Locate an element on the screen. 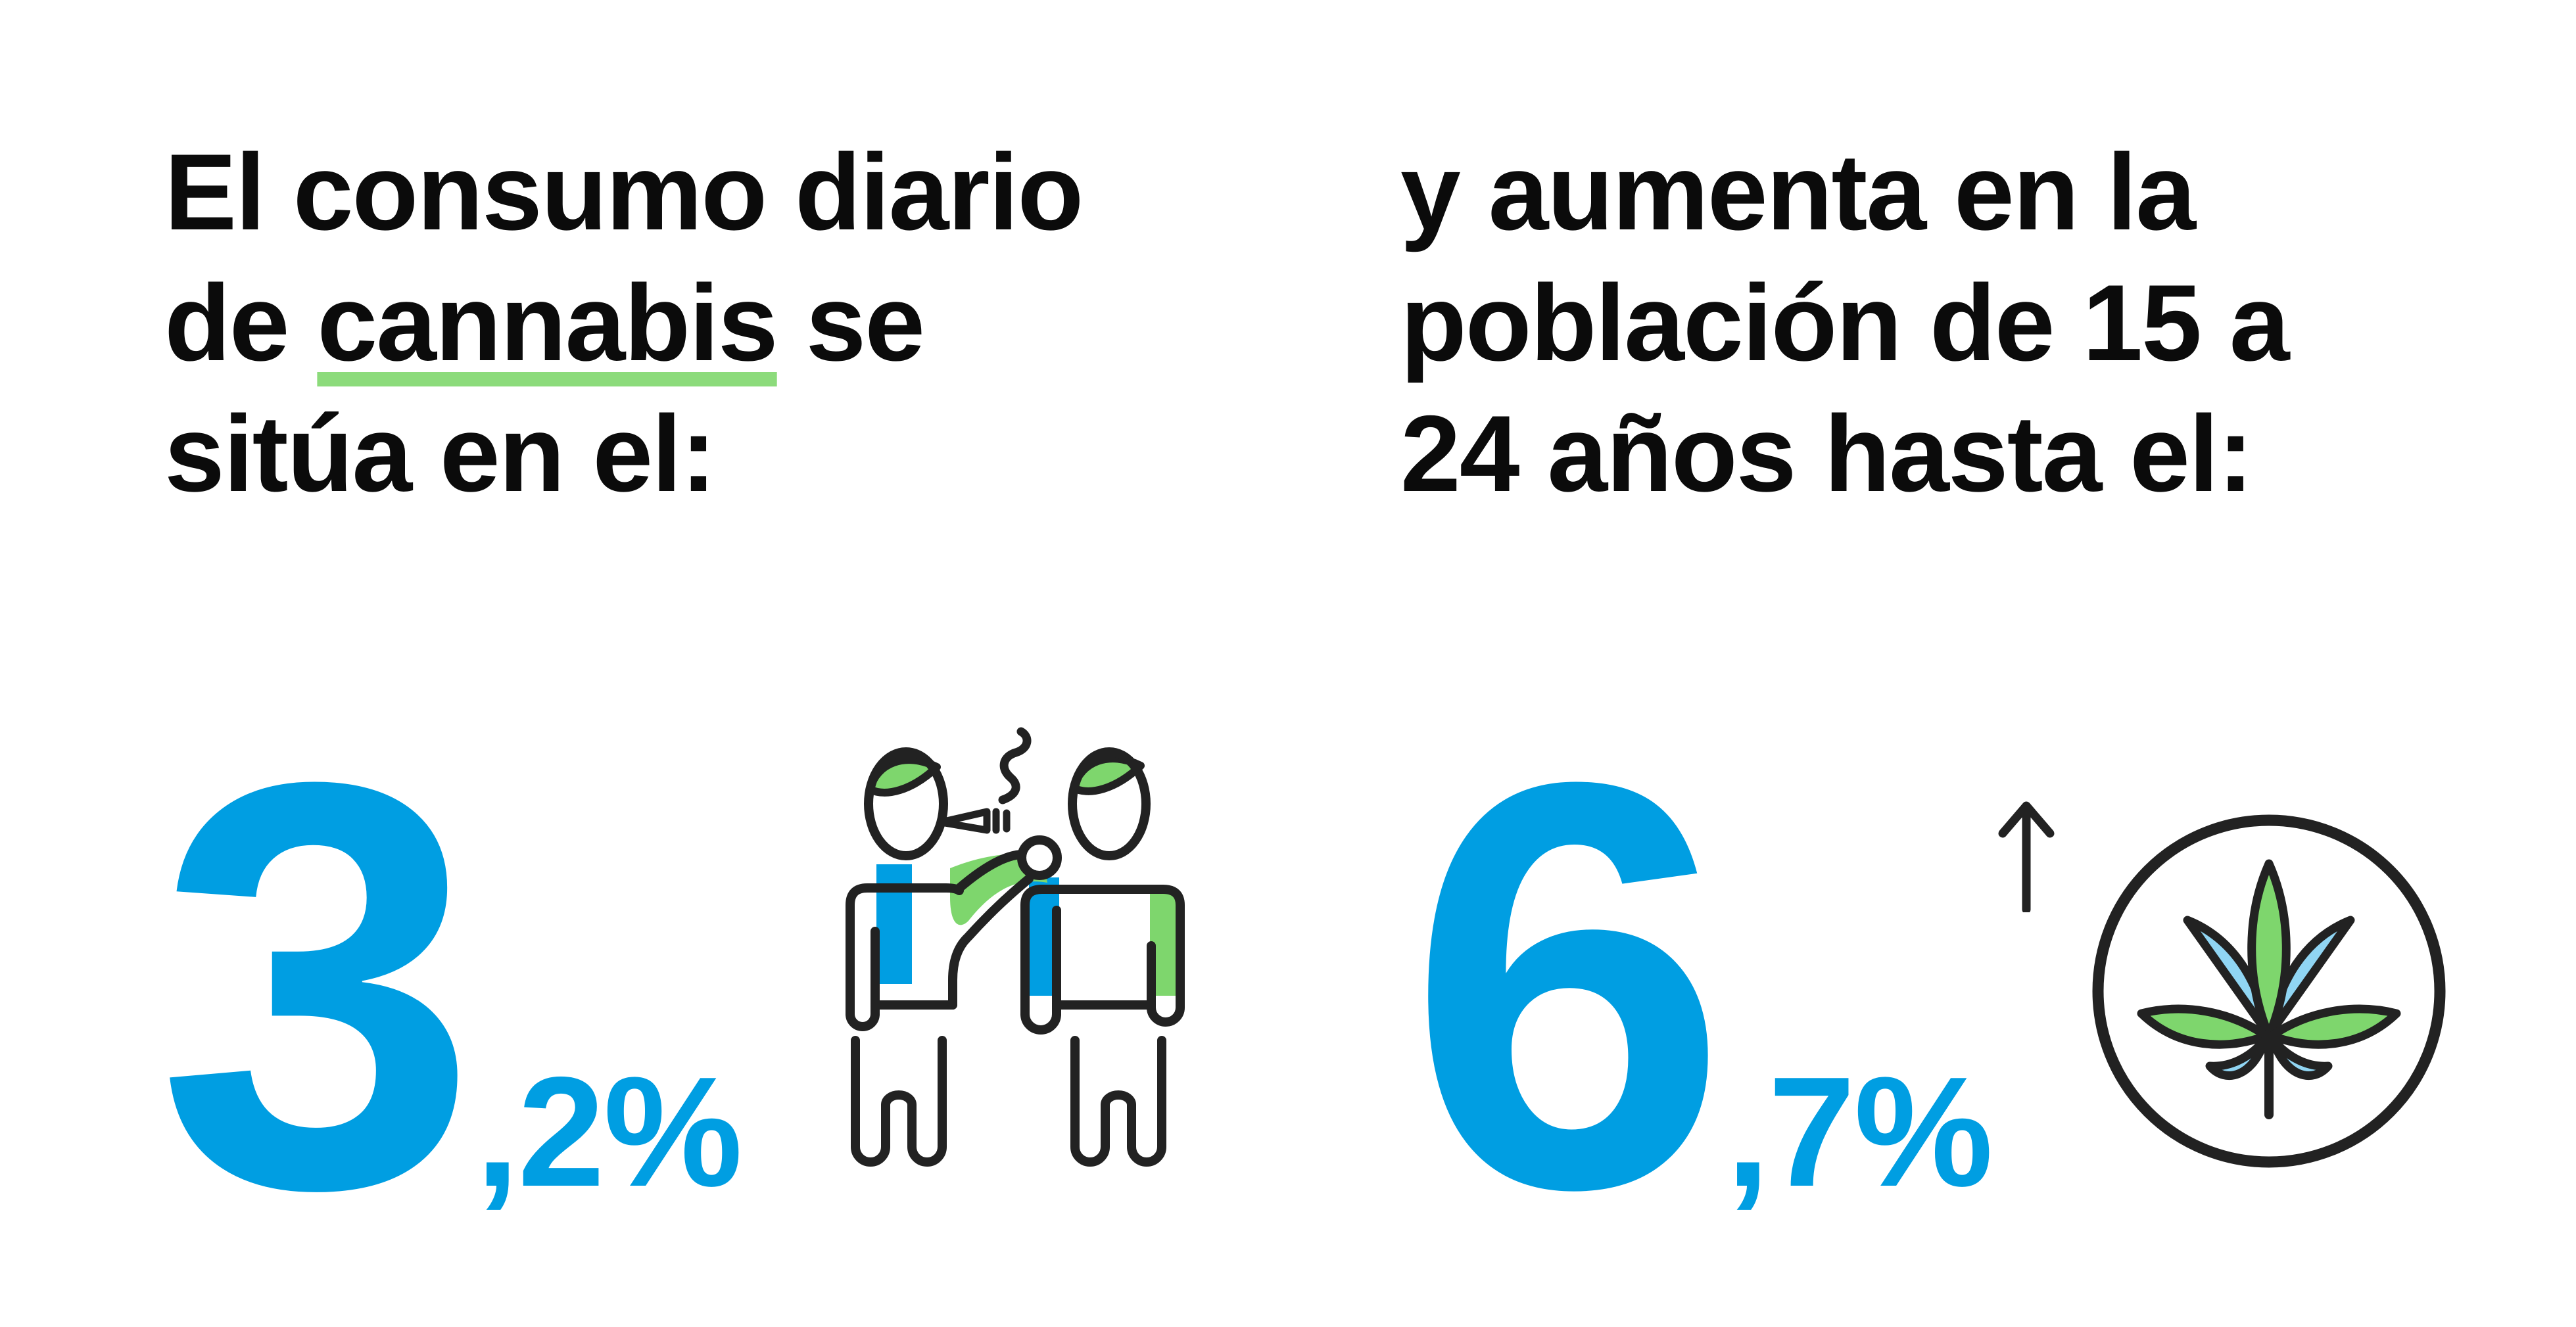  hand-on-shoulder is located at coordinates (1039, 857).